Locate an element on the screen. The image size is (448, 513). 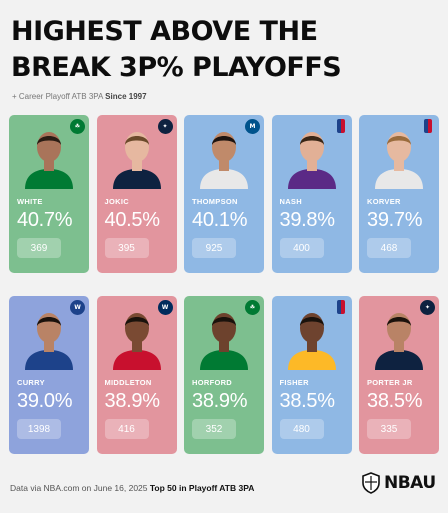
subtitle-bold: Since 1997 is located at coordinates (126, 96).